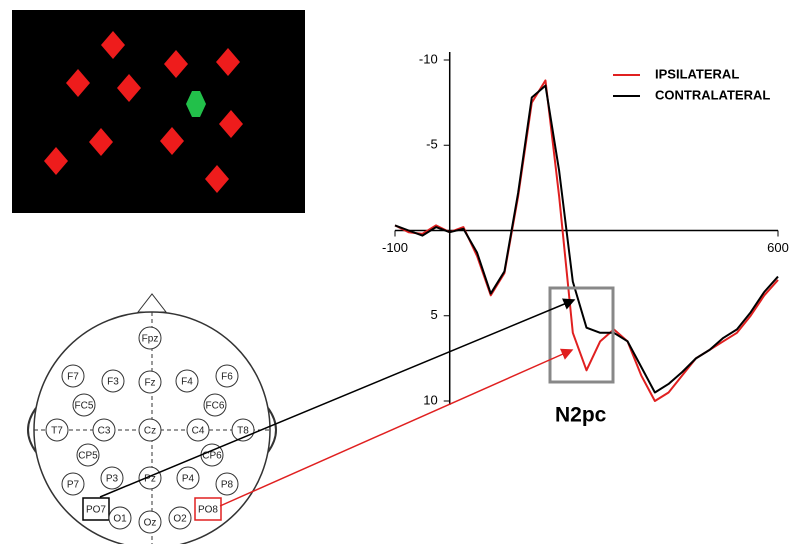 The width and height of the screenshot is (808, 544). What do you see at coordinates (712, 94) in the screenshot?
I see `legend-label: CONTRALATERAL` at bounding box center [712, 94].